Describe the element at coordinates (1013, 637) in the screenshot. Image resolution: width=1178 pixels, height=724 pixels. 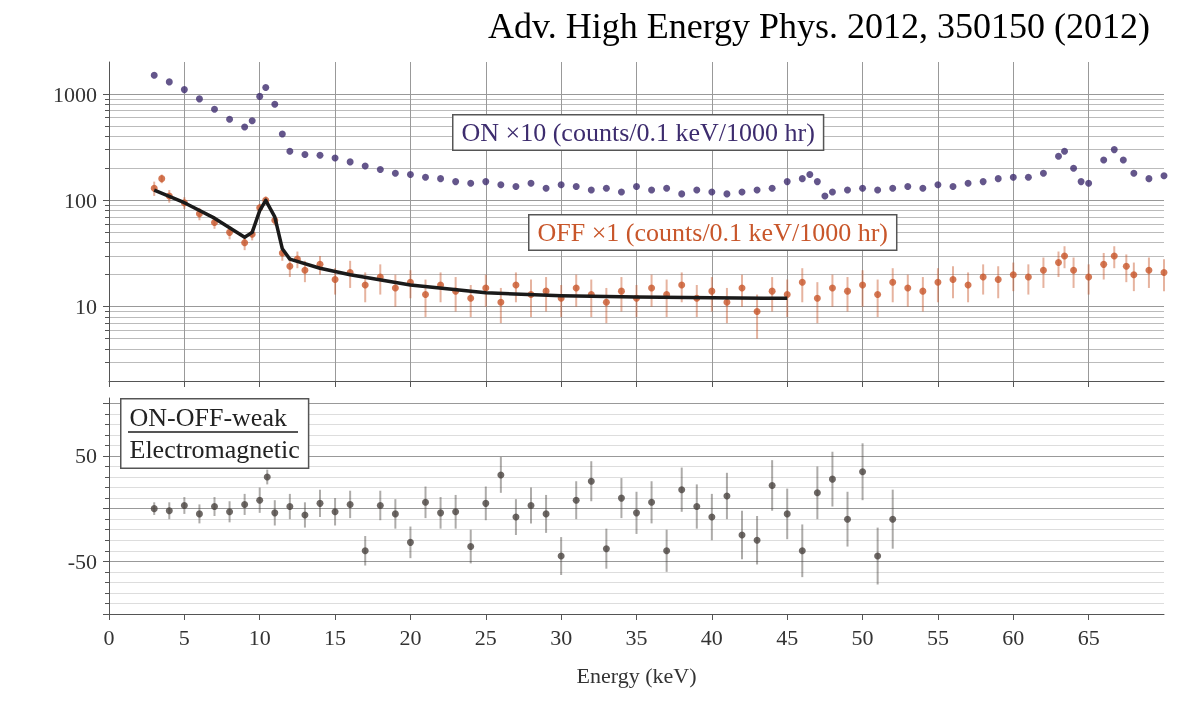
I see `x-tick-label: 60` at that location.